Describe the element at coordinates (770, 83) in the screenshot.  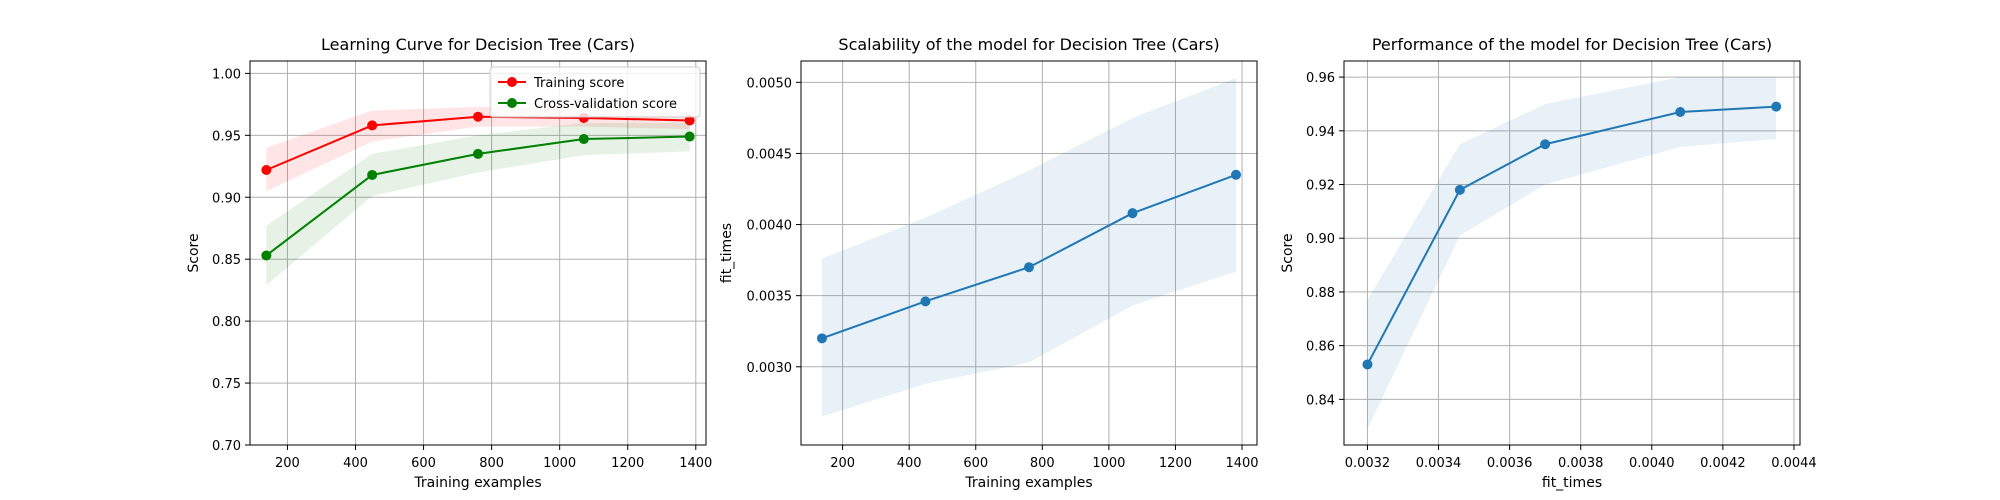
I see `y-tick-label: 0.0050` at that location.